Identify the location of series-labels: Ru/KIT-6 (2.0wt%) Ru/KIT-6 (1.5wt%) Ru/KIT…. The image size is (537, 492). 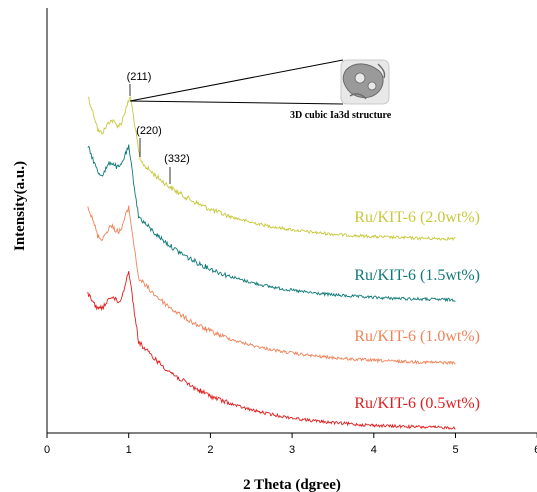
(417, 310).